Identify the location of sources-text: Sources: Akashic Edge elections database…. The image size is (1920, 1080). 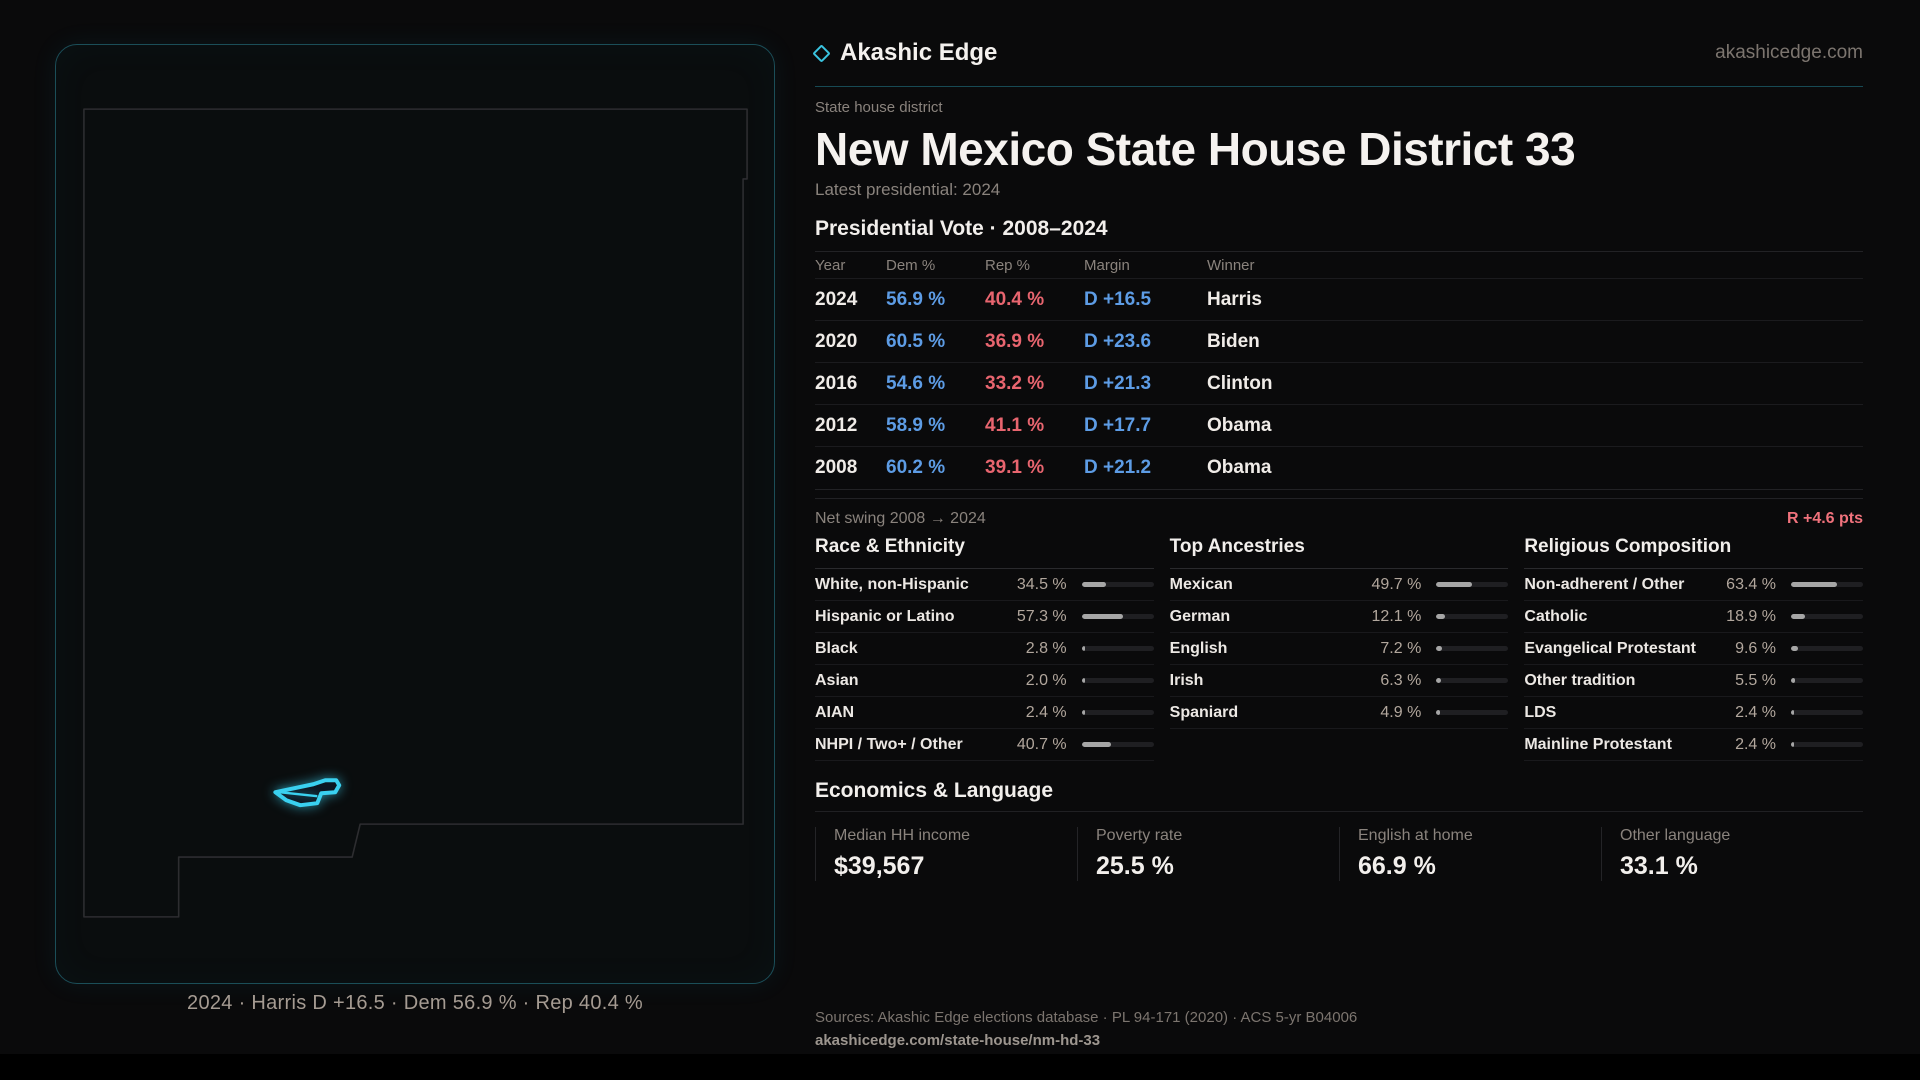
(1086, 1017).